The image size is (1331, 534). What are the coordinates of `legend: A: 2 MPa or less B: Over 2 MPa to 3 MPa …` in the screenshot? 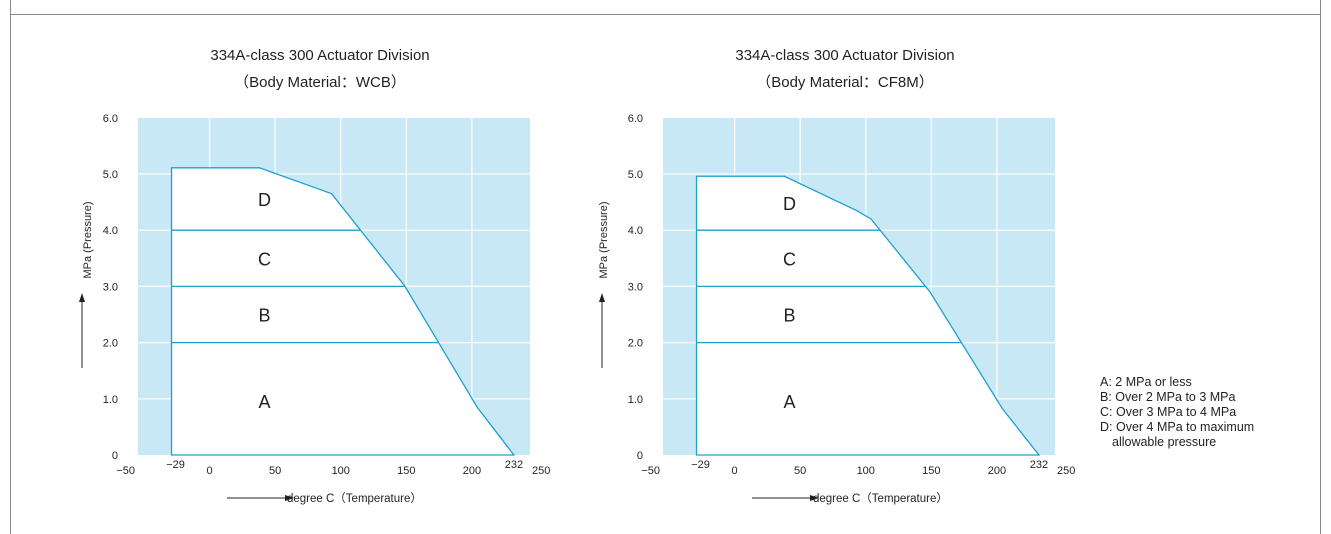 It's located at (1177, 412).